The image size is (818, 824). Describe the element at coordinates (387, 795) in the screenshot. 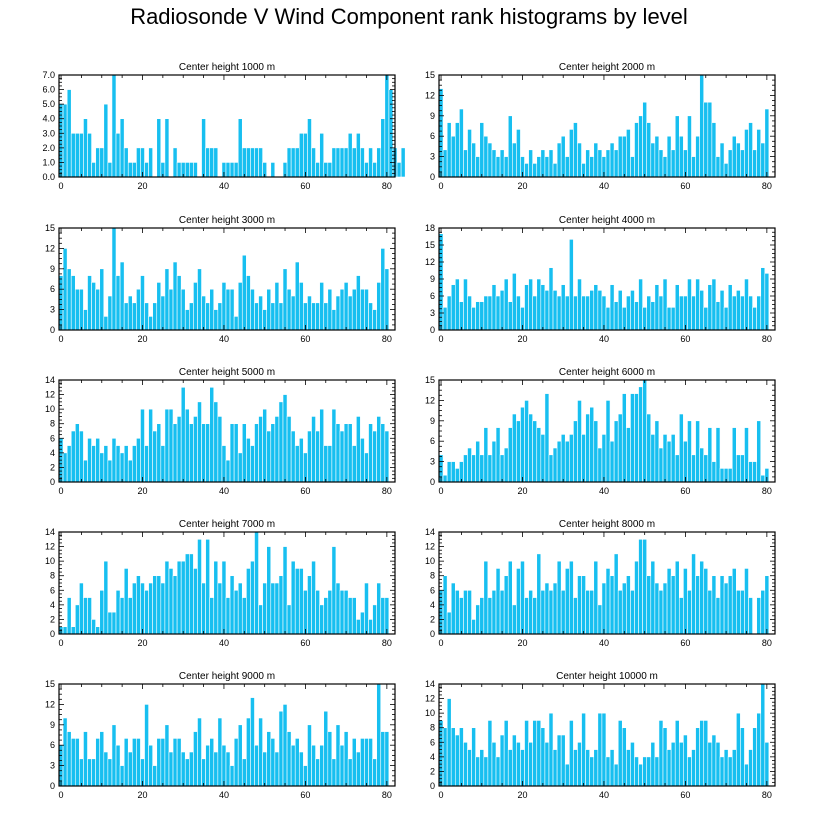

I see `x-tick-label: 80` at that location.